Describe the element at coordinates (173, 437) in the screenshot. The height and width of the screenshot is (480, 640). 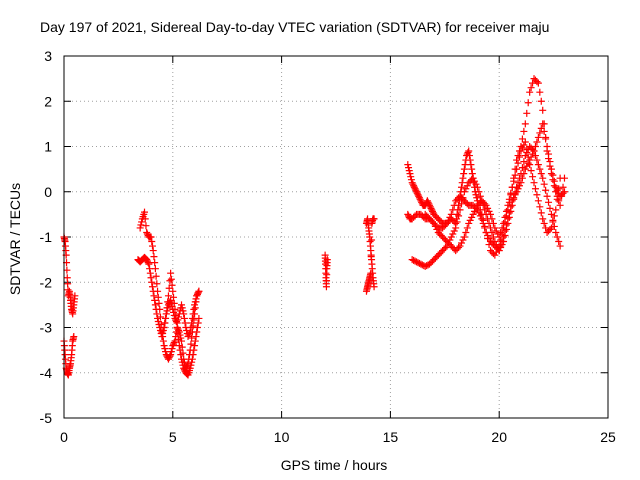
I see `x-tick-label: 5` at that location.